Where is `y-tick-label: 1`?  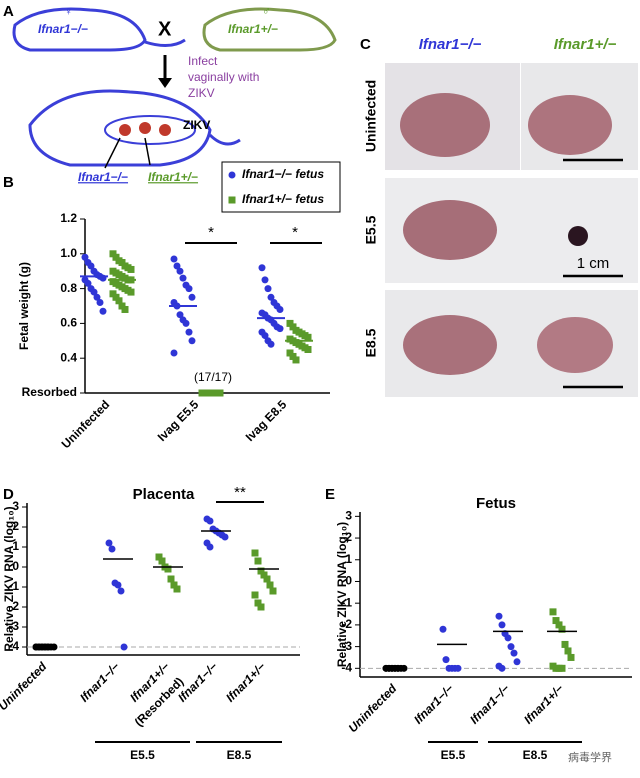 y-tick-label: 1 is located at coordinates (348, 559).